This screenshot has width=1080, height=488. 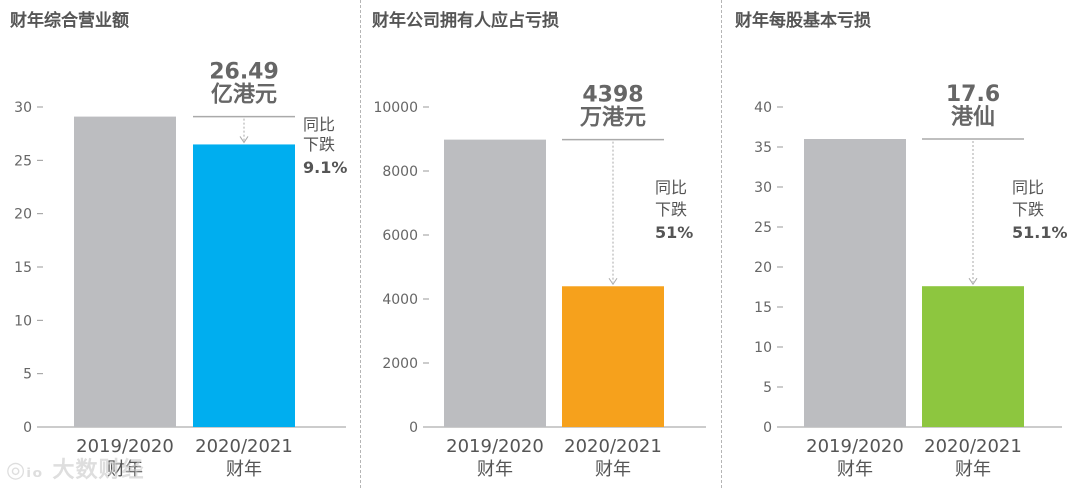 I want to click on watermark: ◎ᵢₒ 大数财经, so click(x=75, y=468).